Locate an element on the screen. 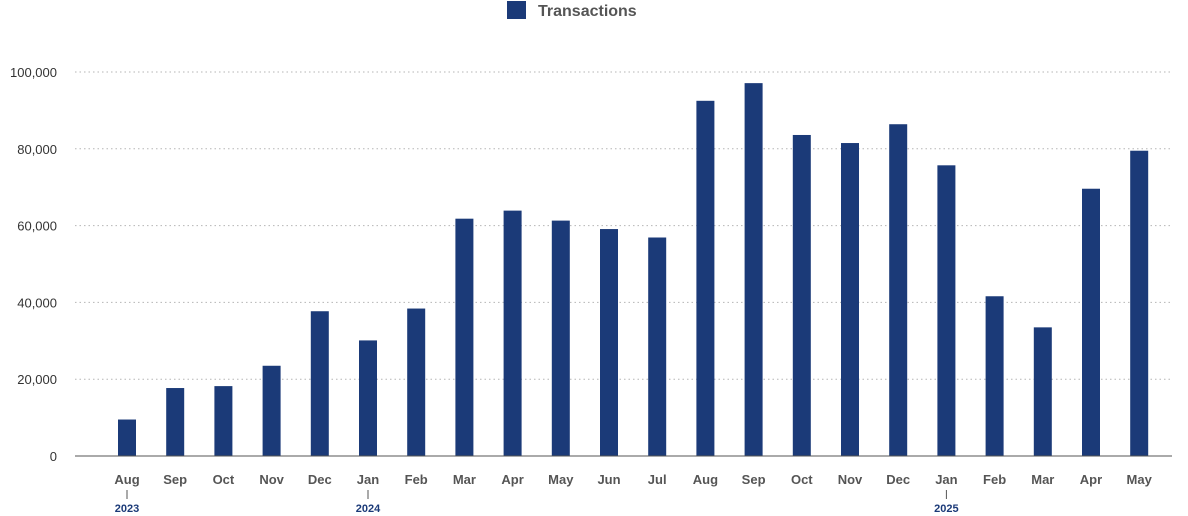 This screenshot has height=516, width=1188. y-tick-label: 20,000 is located at coordinates (37, 379).